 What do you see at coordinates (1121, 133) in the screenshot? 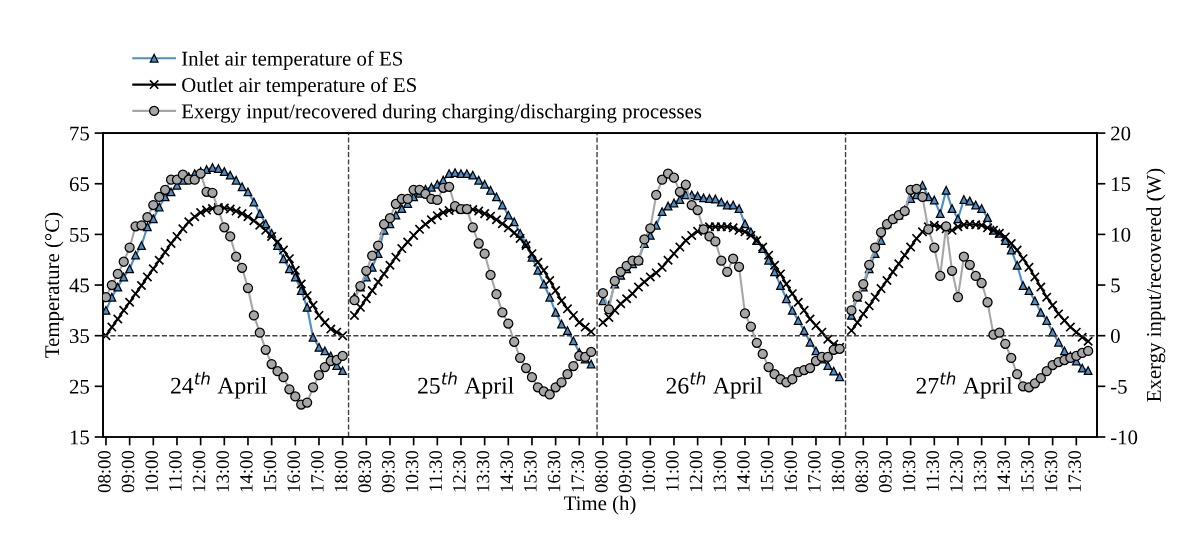
I see `y2-tick-label: 20` at bounding box center [1121, 133].